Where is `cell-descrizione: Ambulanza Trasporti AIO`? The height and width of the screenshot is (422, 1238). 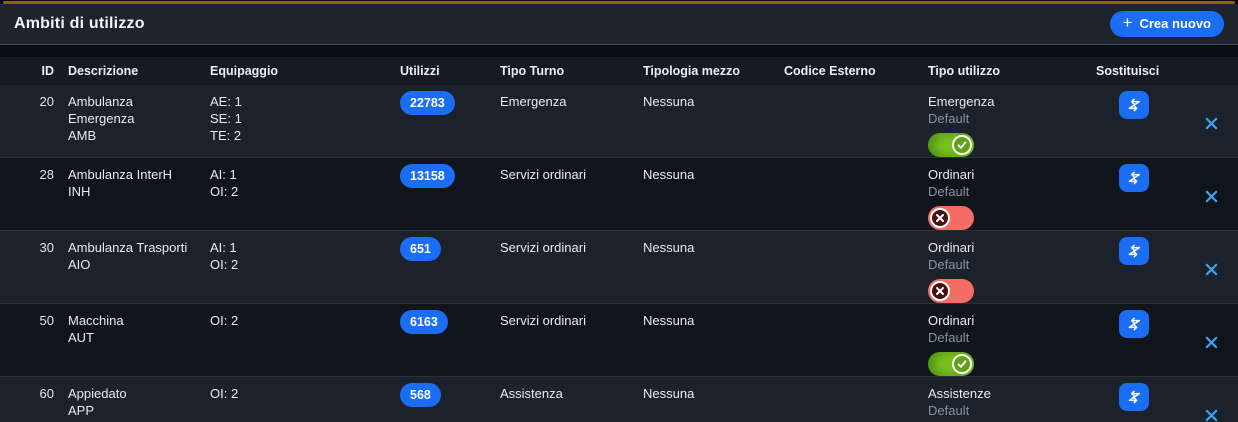 cell-descrizione: Ambulanza Trasporti AIO is located at coordinates (128, 255).